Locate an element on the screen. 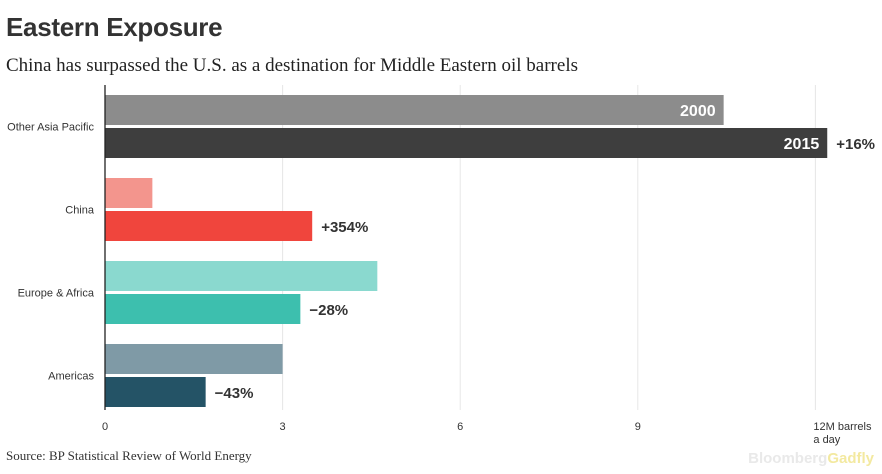  bar-2000-americas is located at coordinates (194, 359).